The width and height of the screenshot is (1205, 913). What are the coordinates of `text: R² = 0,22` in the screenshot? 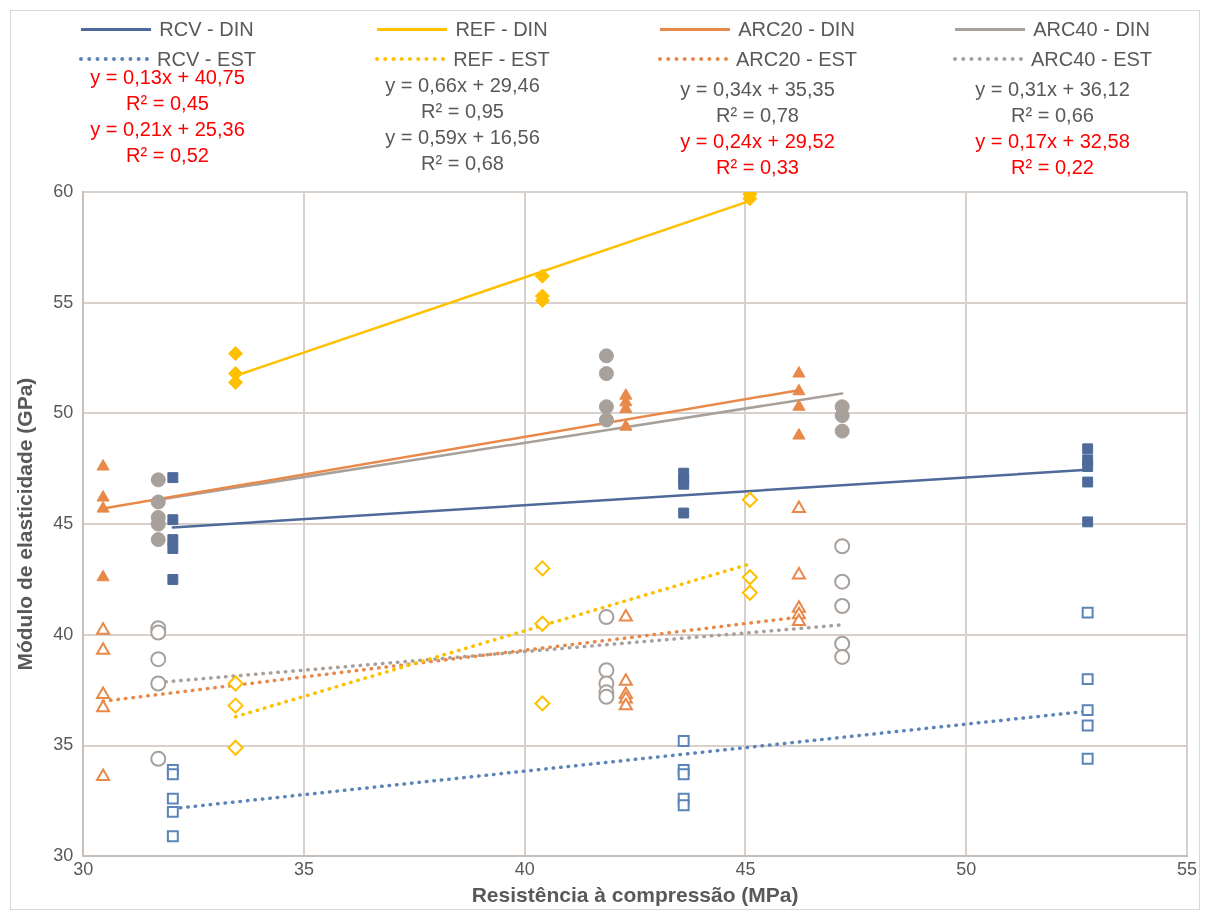 It's located at (1052, 167).